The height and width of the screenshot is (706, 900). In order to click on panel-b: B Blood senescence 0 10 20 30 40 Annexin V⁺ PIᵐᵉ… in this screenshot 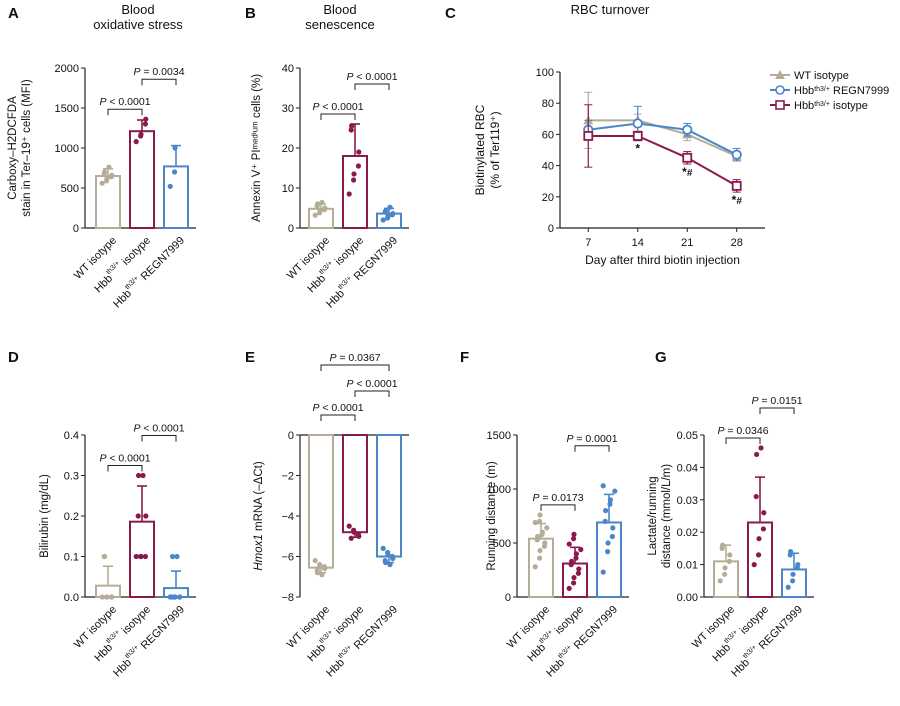, I will do `click(327, 156)`.